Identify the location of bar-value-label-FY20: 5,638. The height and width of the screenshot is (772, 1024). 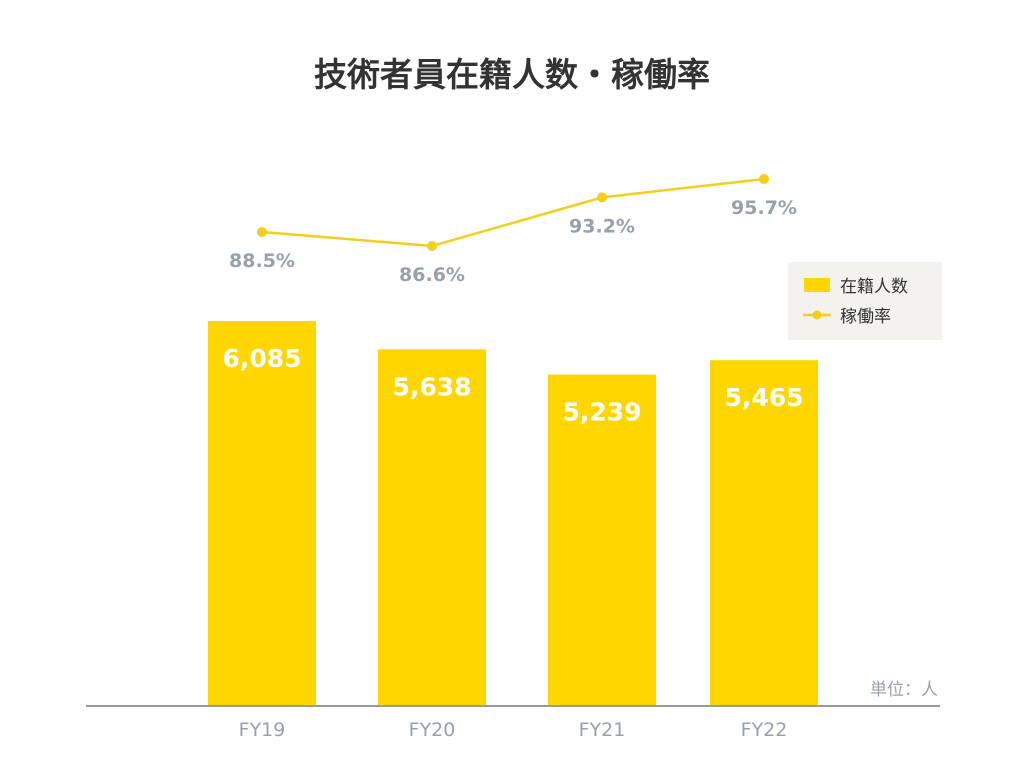
(431, 386).